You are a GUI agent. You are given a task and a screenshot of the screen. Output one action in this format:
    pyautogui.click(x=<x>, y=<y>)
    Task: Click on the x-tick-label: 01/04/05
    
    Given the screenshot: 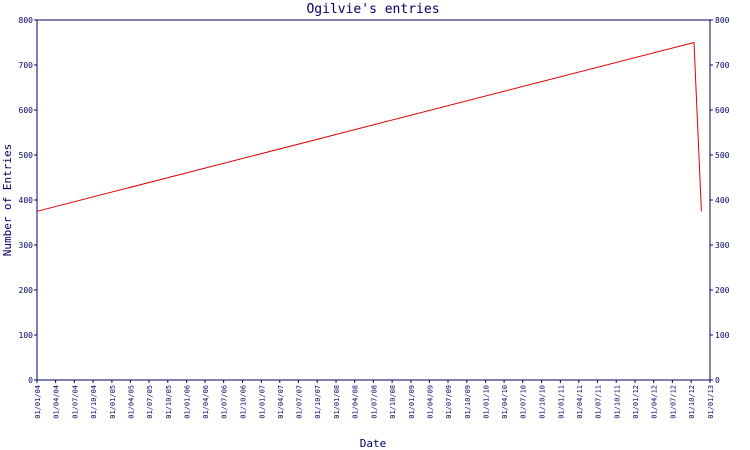 What is the action you would take?
    pyautogui.click(x=131, y=402)
    